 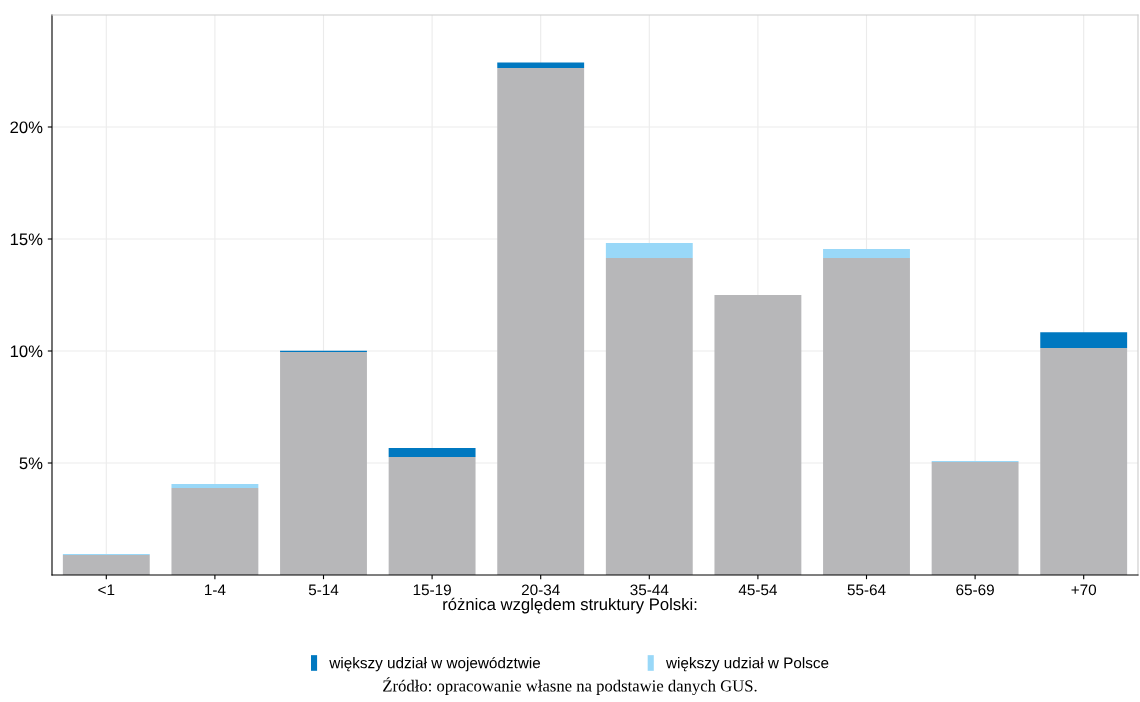 I want to click on x-tick-label: <1, so click(x=106, y=590).